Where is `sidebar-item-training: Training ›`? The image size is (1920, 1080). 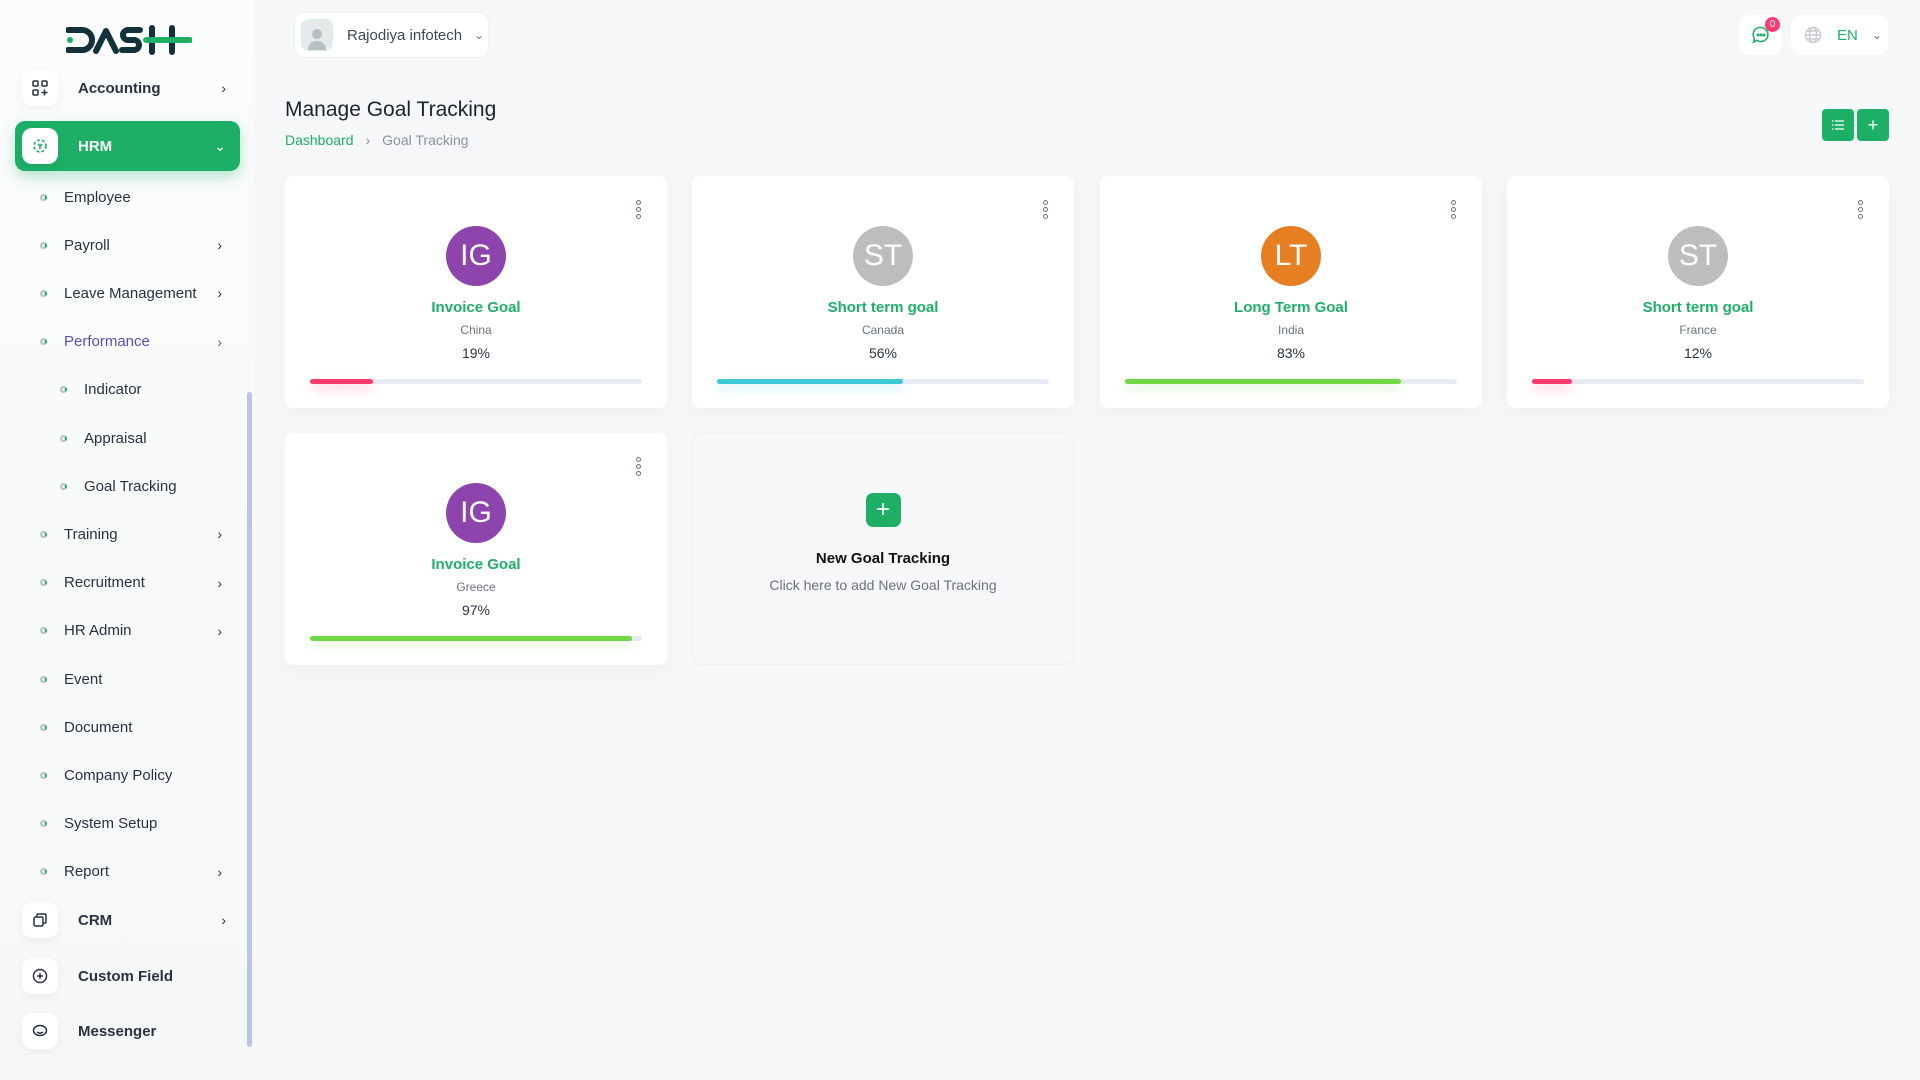
sidebar-item-training: Training › is located at coordinates (135, 534).